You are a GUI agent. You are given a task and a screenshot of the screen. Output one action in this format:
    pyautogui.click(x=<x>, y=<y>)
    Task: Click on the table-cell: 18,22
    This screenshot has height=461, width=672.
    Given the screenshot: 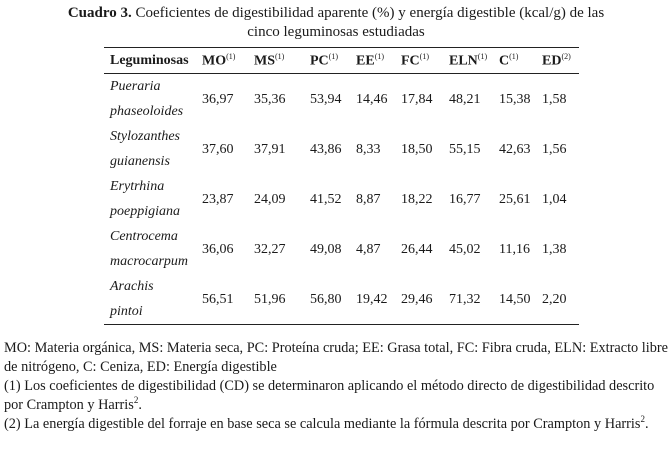 What is the action you would take?
    pyautogui.click(x=417, y=199)
    